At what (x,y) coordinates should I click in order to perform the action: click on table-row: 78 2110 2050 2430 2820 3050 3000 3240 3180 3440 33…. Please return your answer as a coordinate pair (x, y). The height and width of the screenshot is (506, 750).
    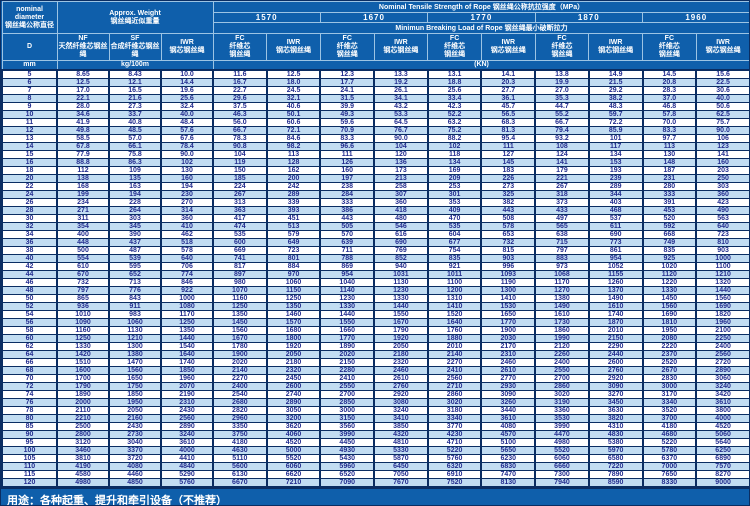
    Looking at the image, I should click on (375, 410).